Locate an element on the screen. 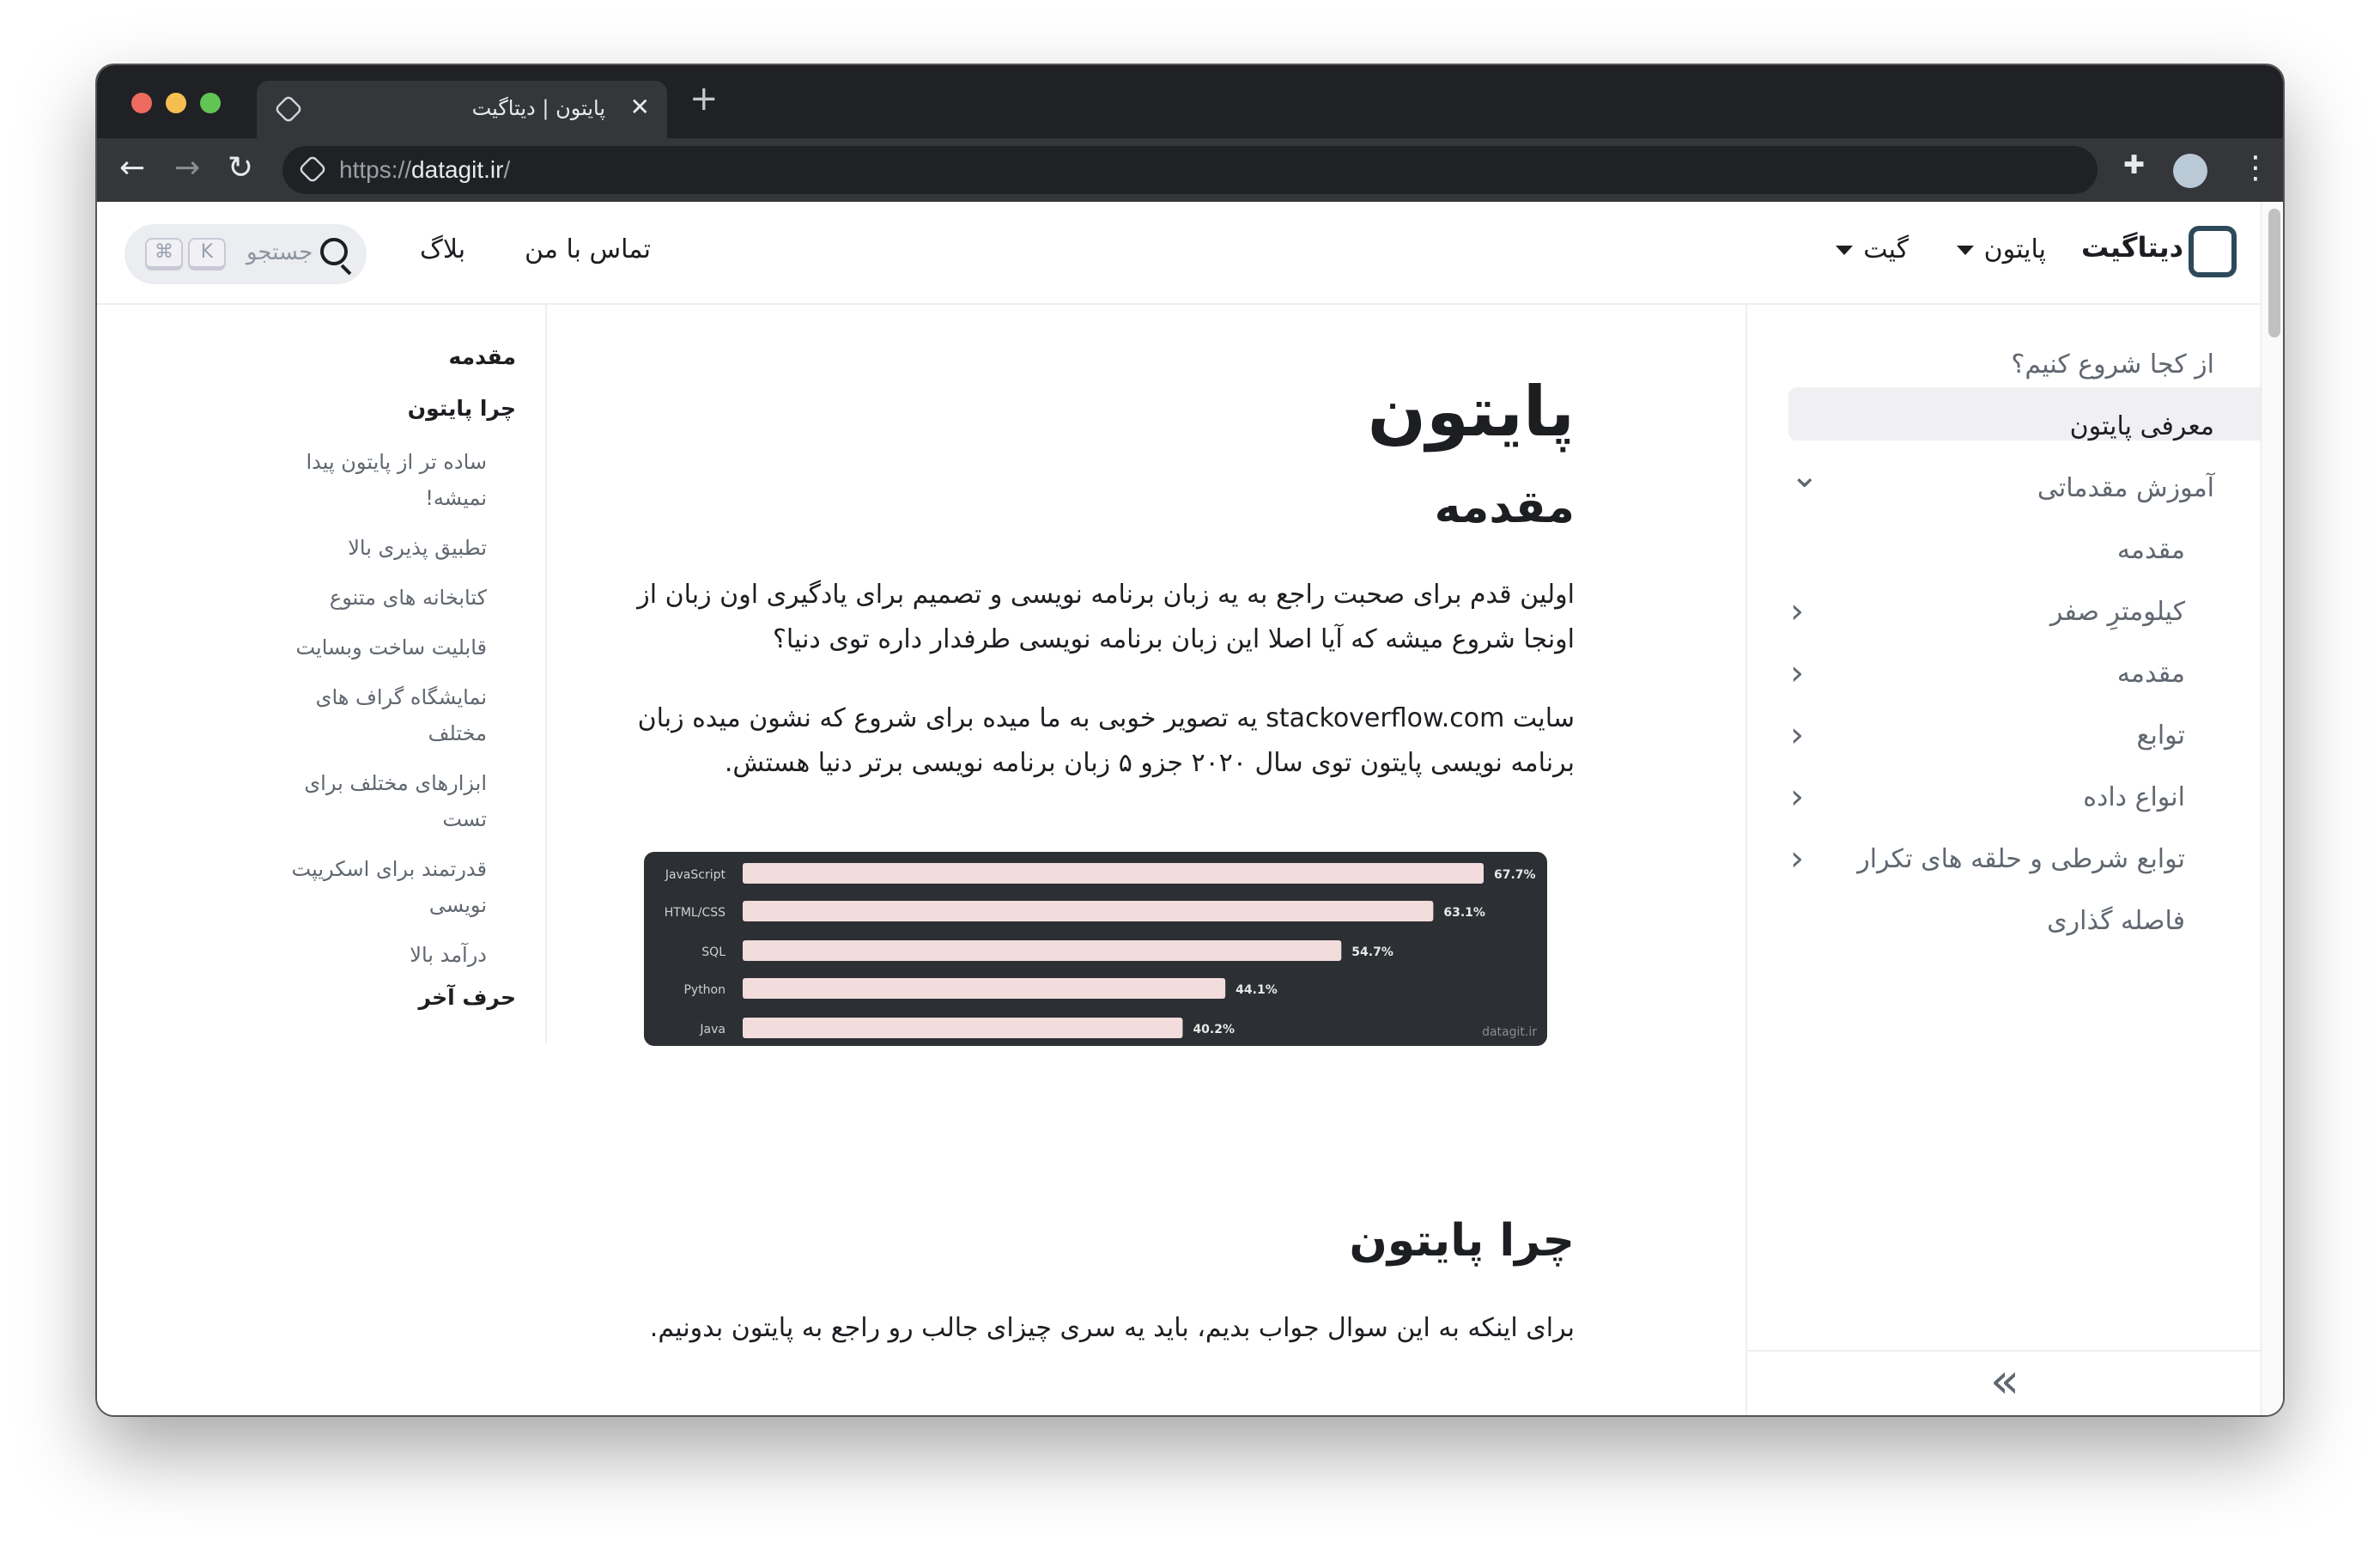  toc-link: تطبیق پذیری بالا is located at coordinates (417, 548).